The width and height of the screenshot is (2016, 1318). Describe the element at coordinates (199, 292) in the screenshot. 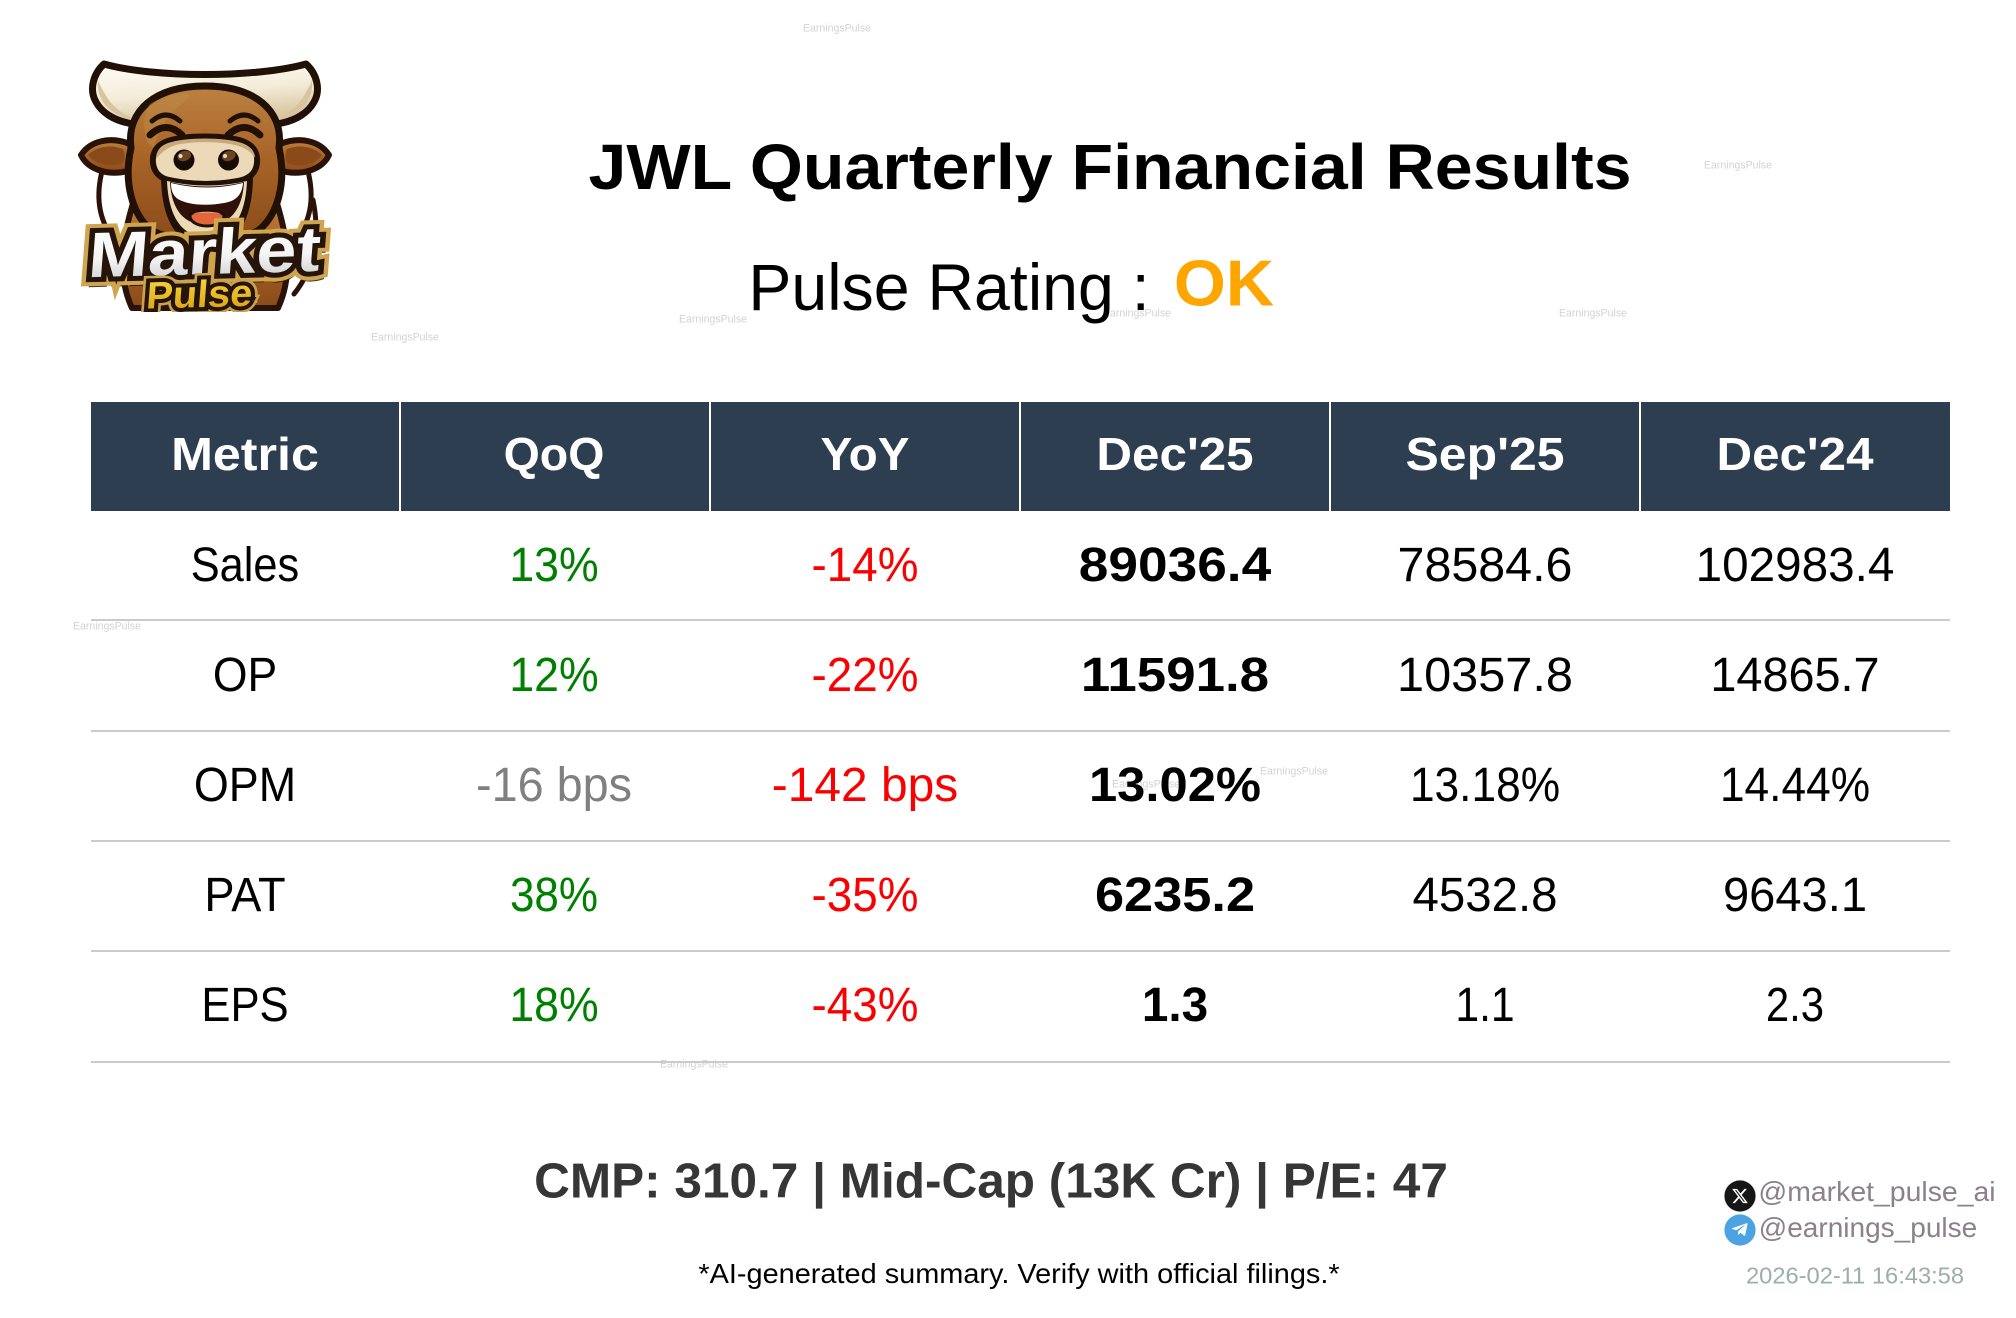

I see `svg-text: Pulse` at that location.